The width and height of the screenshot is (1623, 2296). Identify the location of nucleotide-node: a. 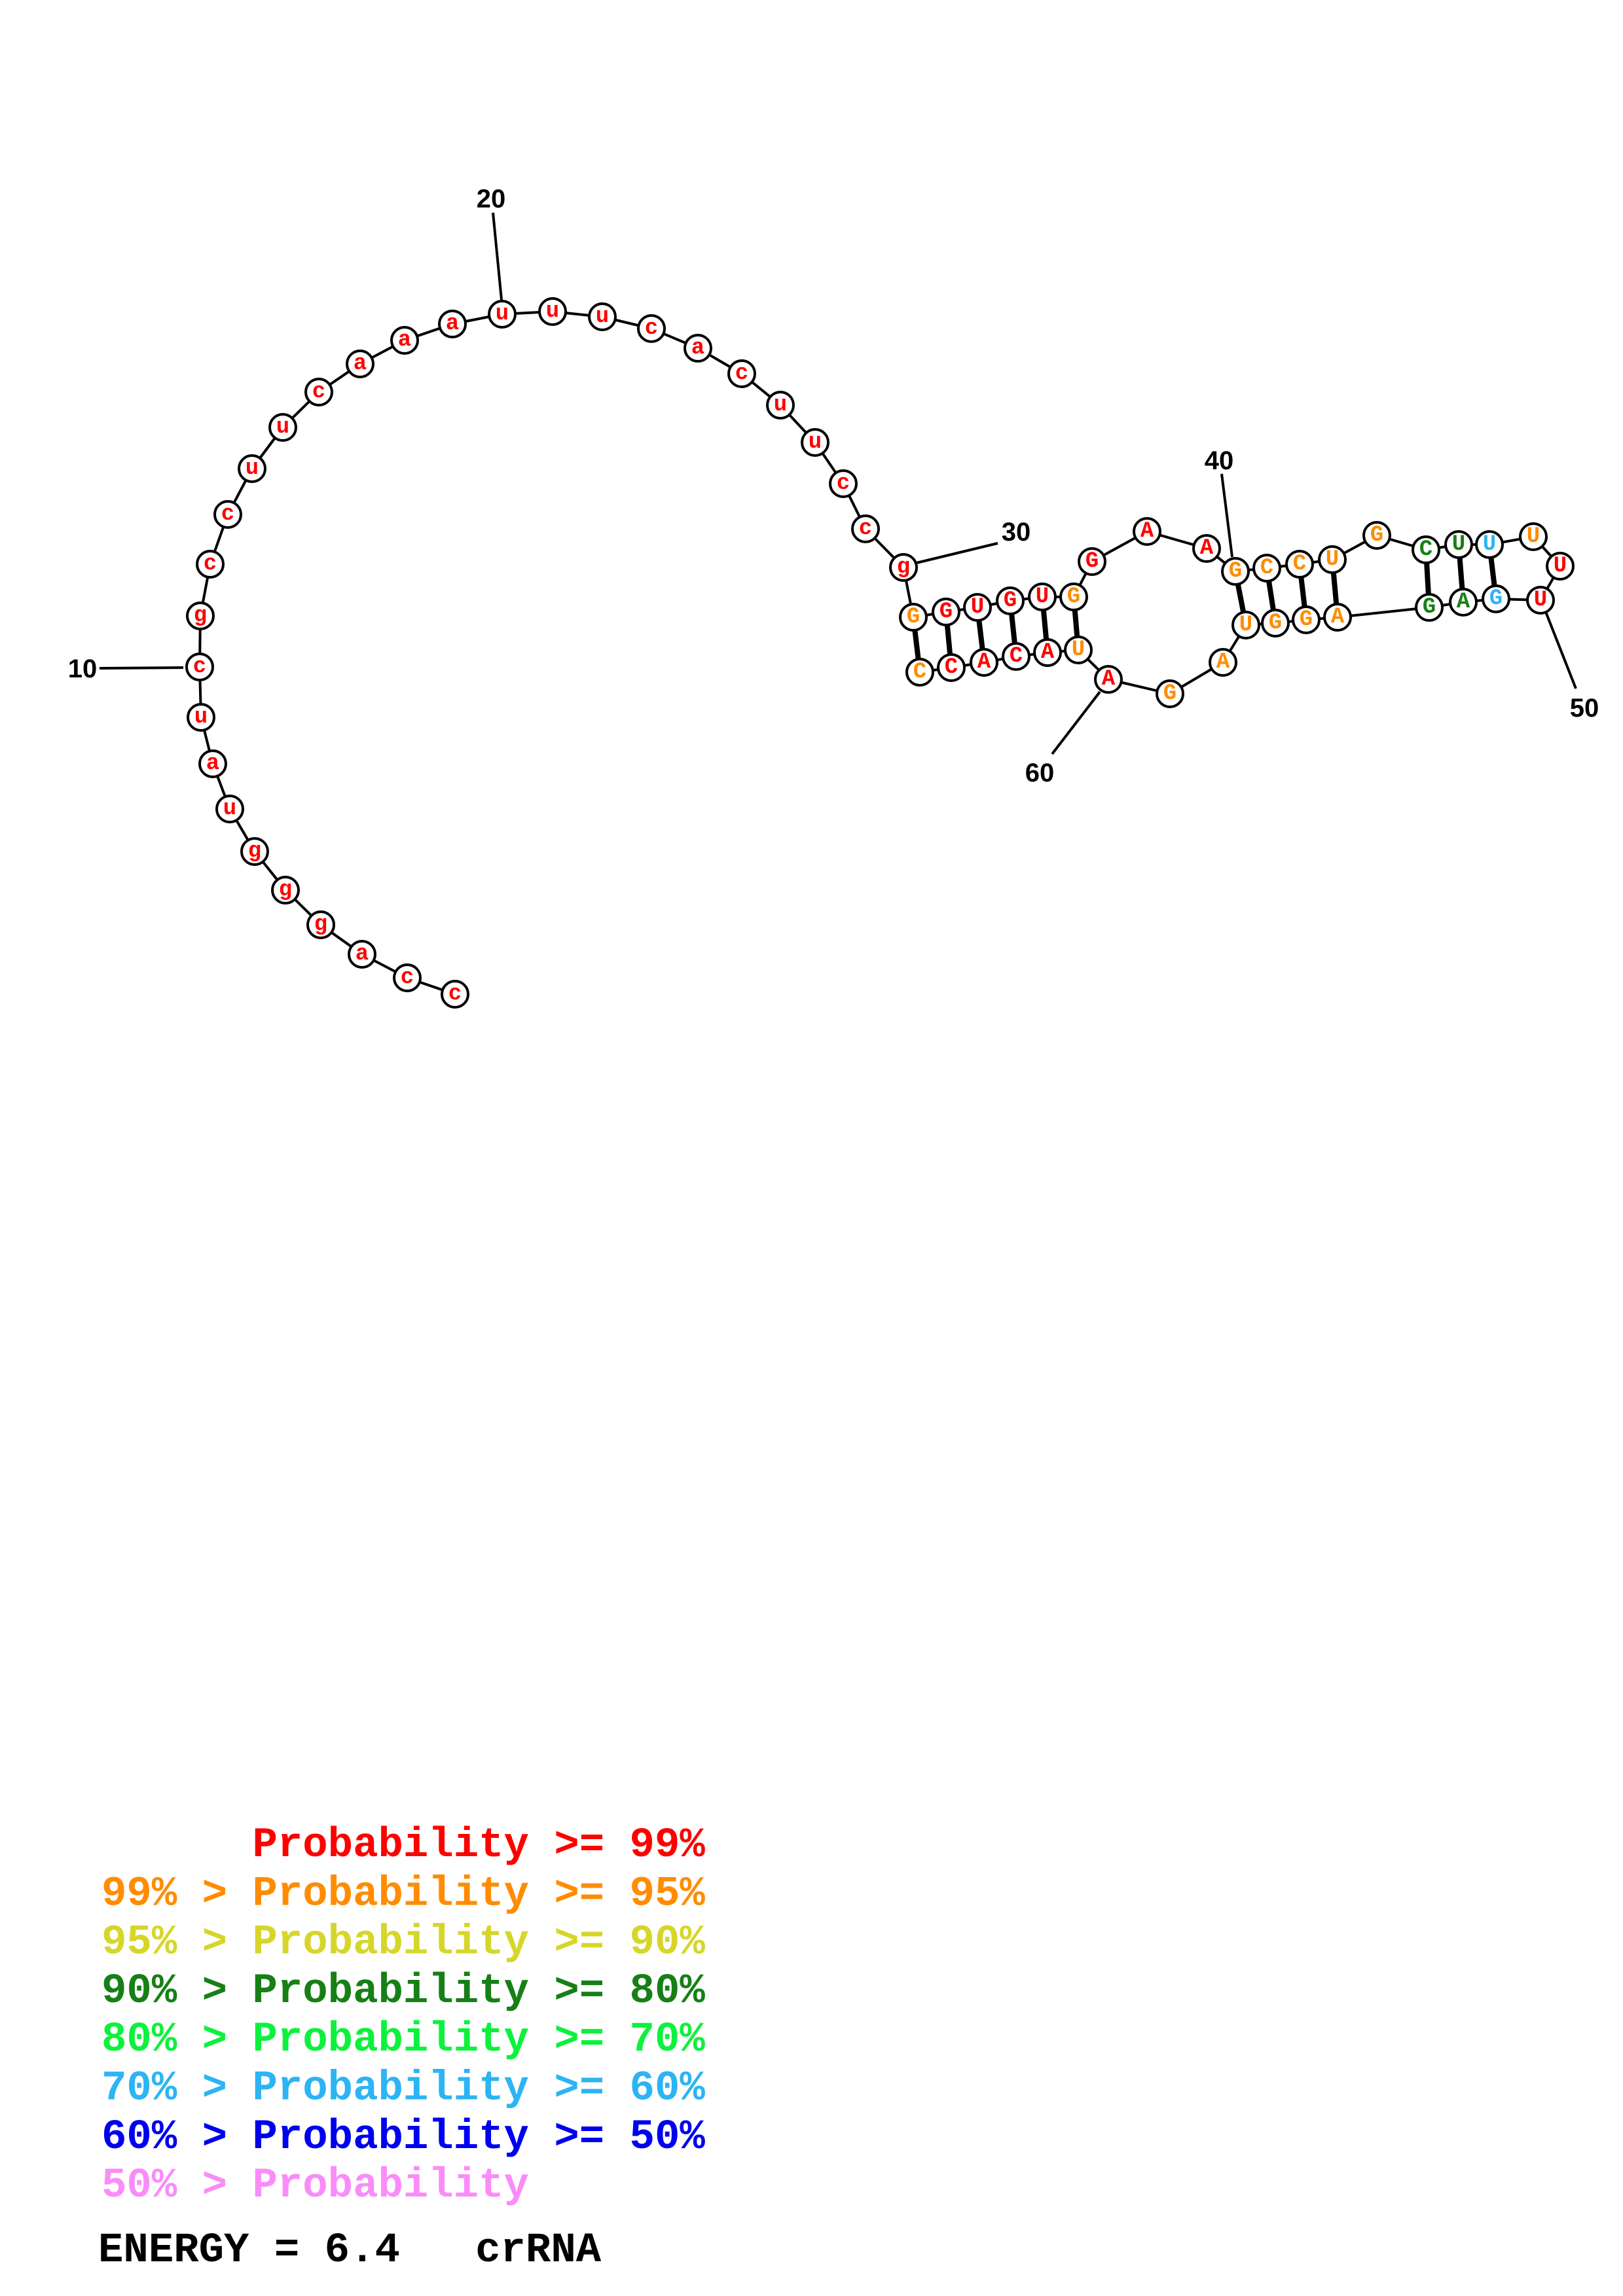
(362, 954).